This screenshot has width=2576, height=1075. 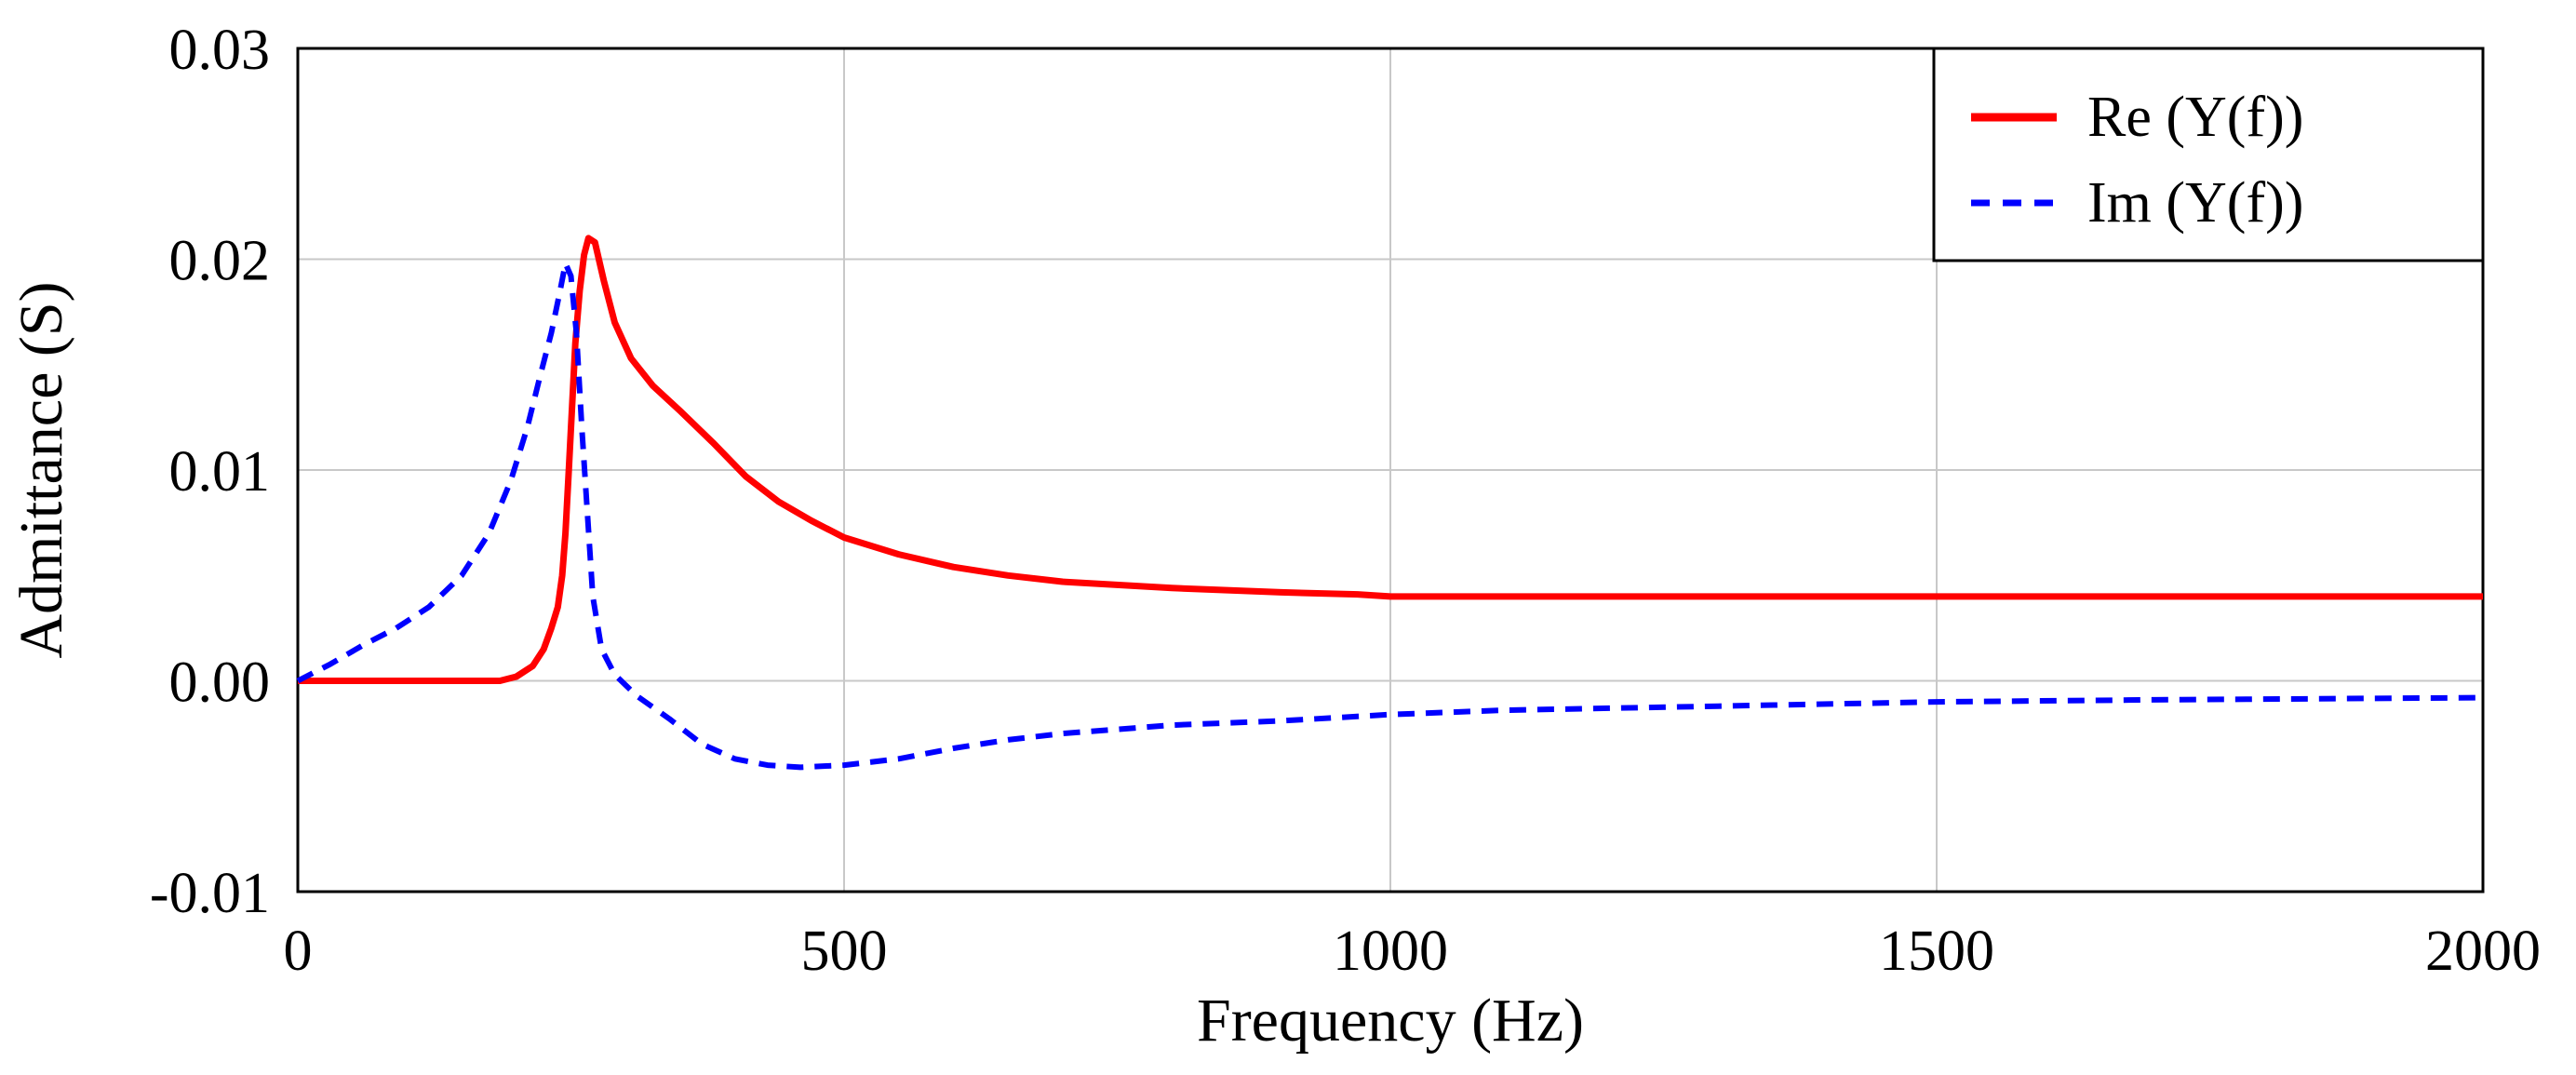 I want to click on y-tick-label: 0.03, so click(x=220, y=50).